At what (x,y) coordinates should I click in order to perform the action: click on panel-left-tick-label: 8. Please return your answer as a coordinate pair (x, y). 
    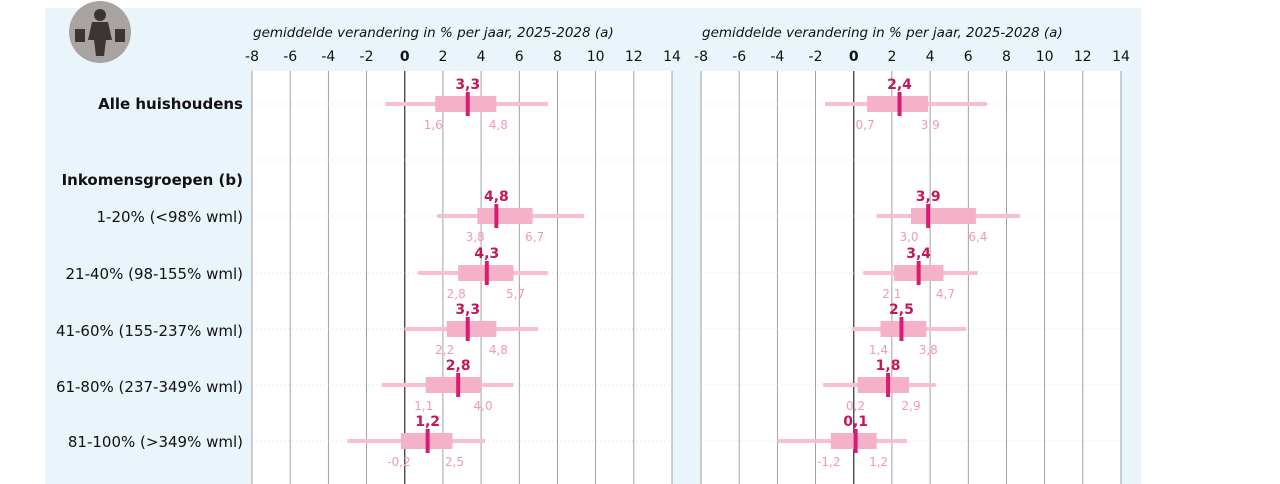
    Looking at the image, I should click on (557, 57).